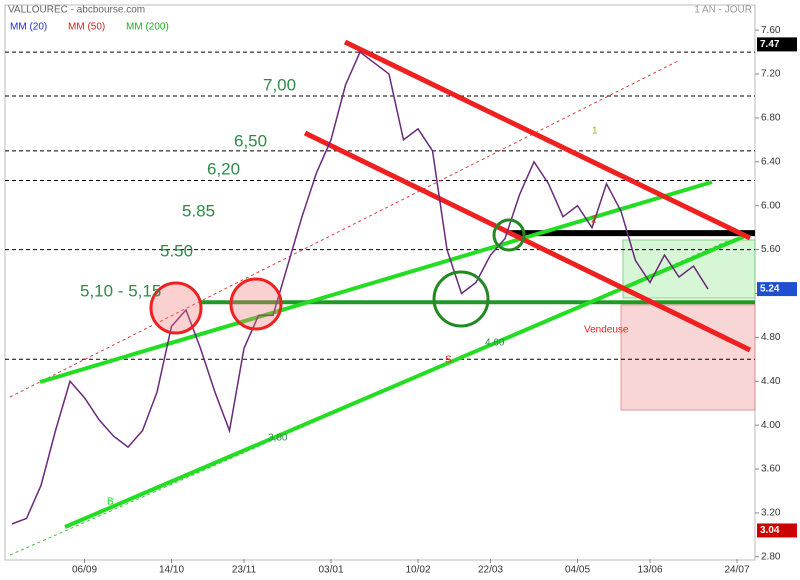 The height and width of the screenshot is (580, 800). What do you see at coordinates (198, 210) in the screenshot?
I see `annotation: 5.85` at bounding box center [198, 210].